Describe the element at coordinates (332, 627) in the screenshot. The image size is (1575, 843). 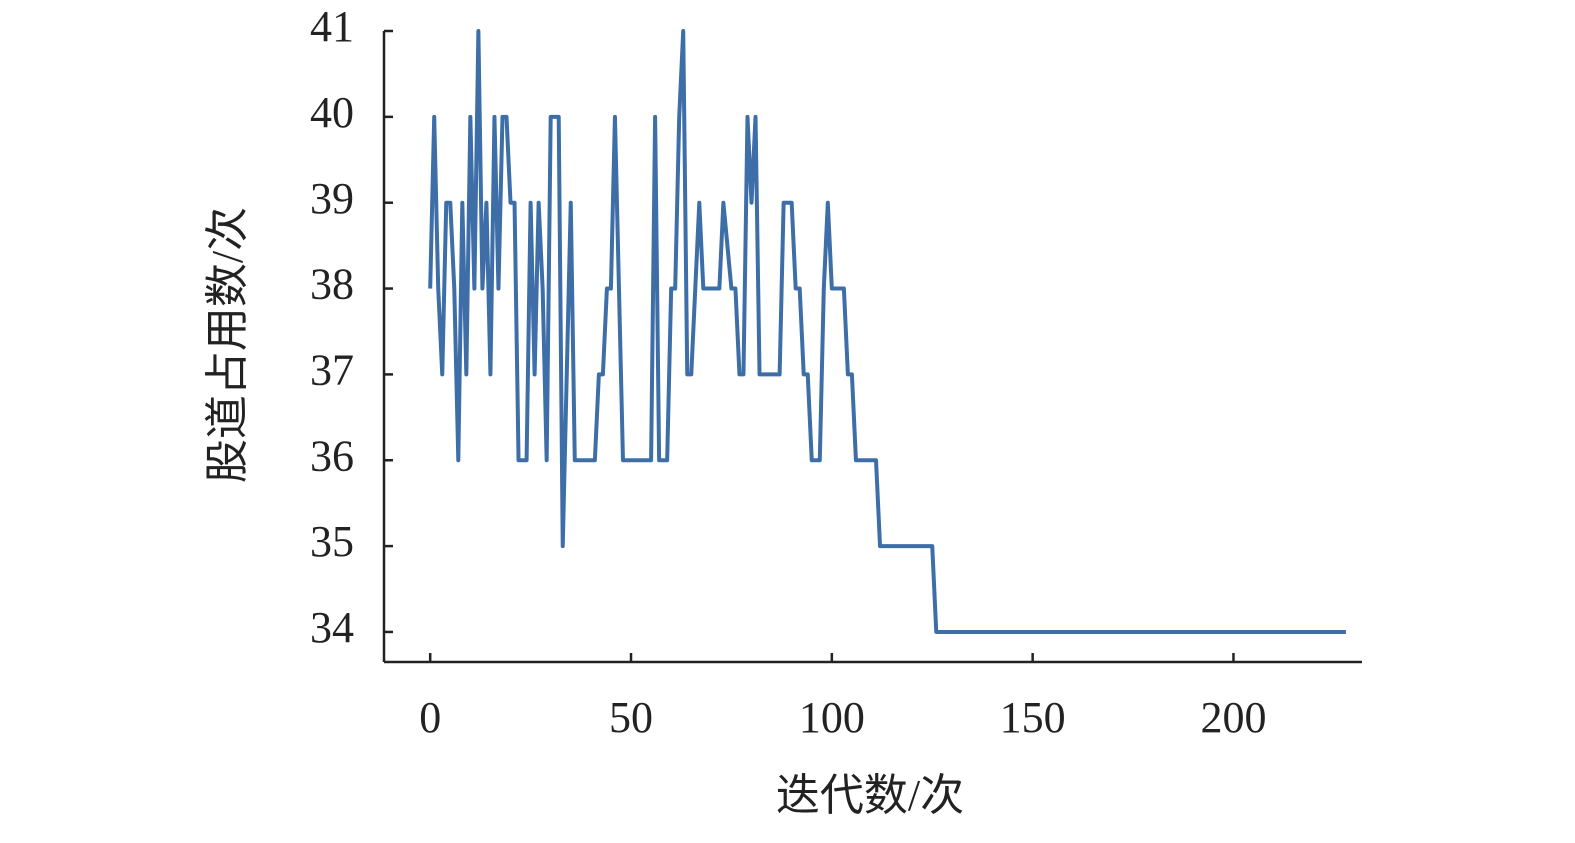
I see `y-tick-label: 34` at that location.